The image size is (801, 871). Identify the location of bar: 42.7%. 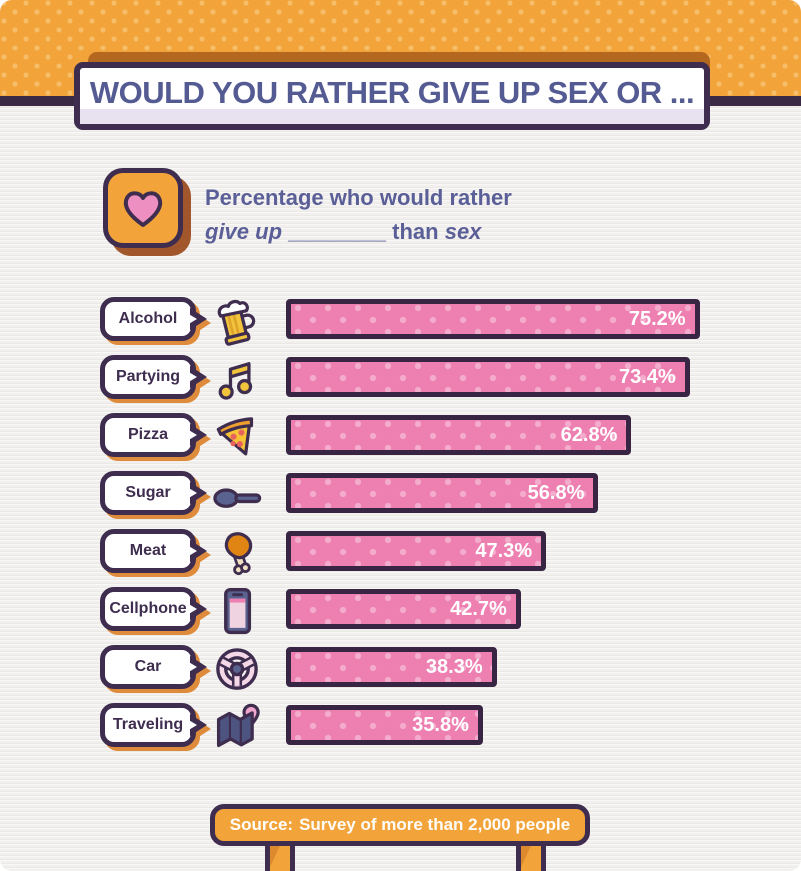
(403, 609).